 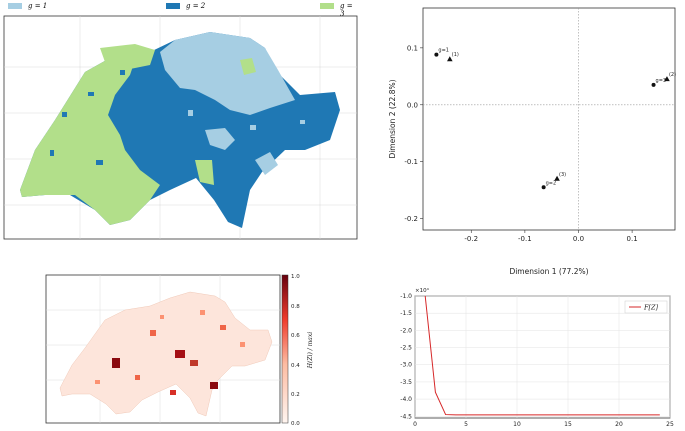 What do you see at coordinates (406, 296) in the screenshot?
I see `fe-ytick-label: -1.0` at bounding box center [406, 296].